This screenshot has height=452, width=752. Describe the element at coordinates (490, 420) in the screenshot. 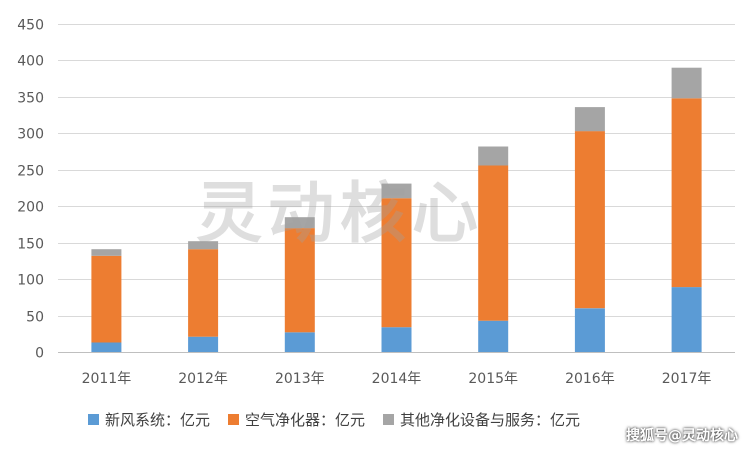

I see `legend-label-other-devices: 其他净化设备与服务：亿元` at that location.